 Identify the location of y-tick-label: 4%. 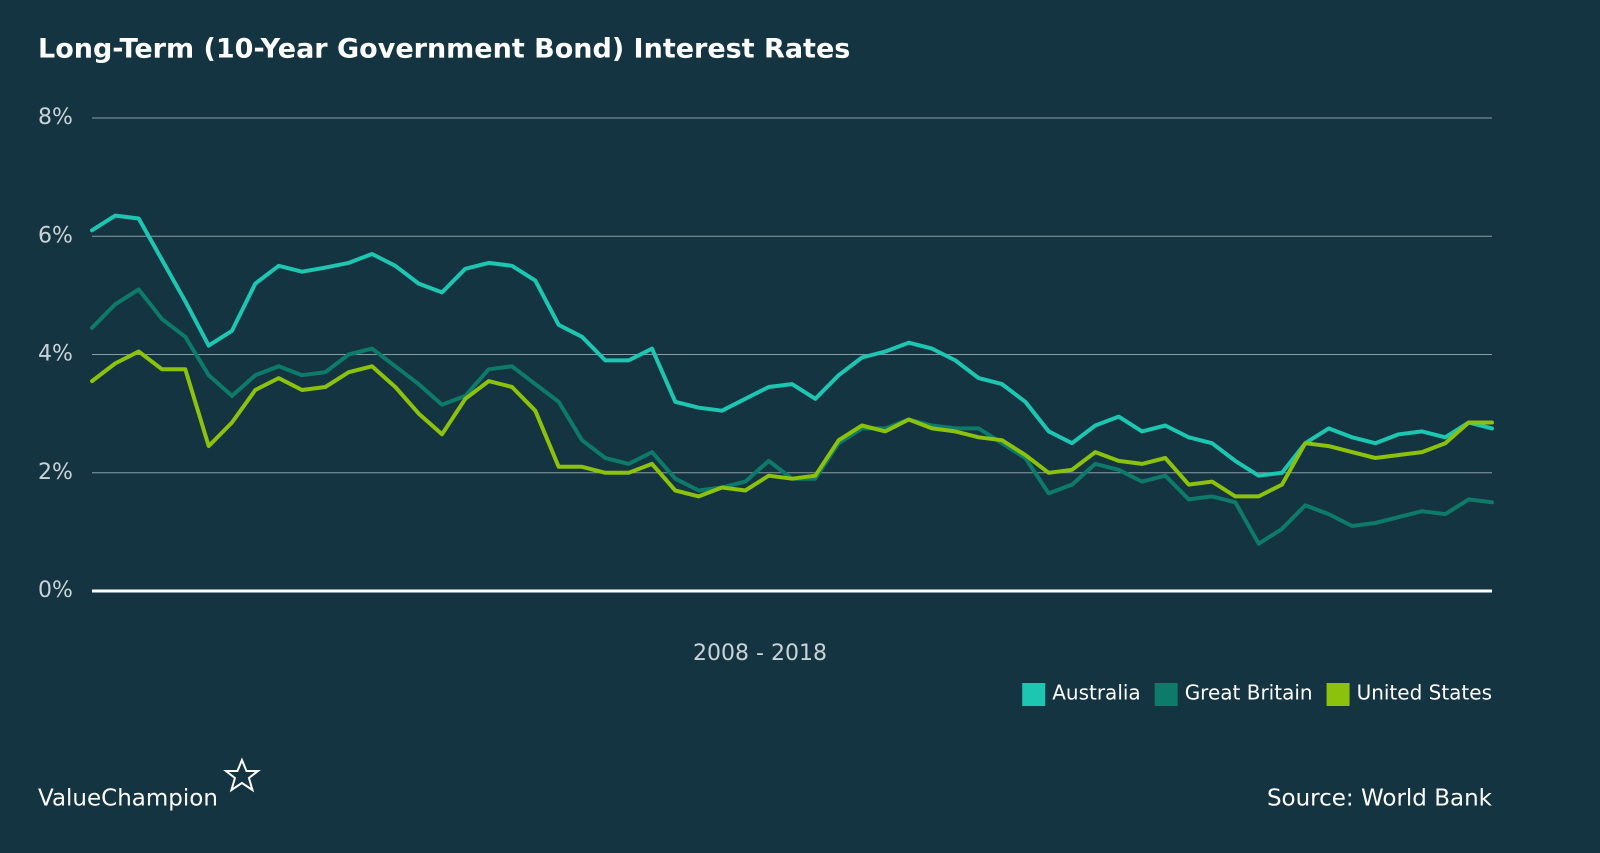
(55, 354).